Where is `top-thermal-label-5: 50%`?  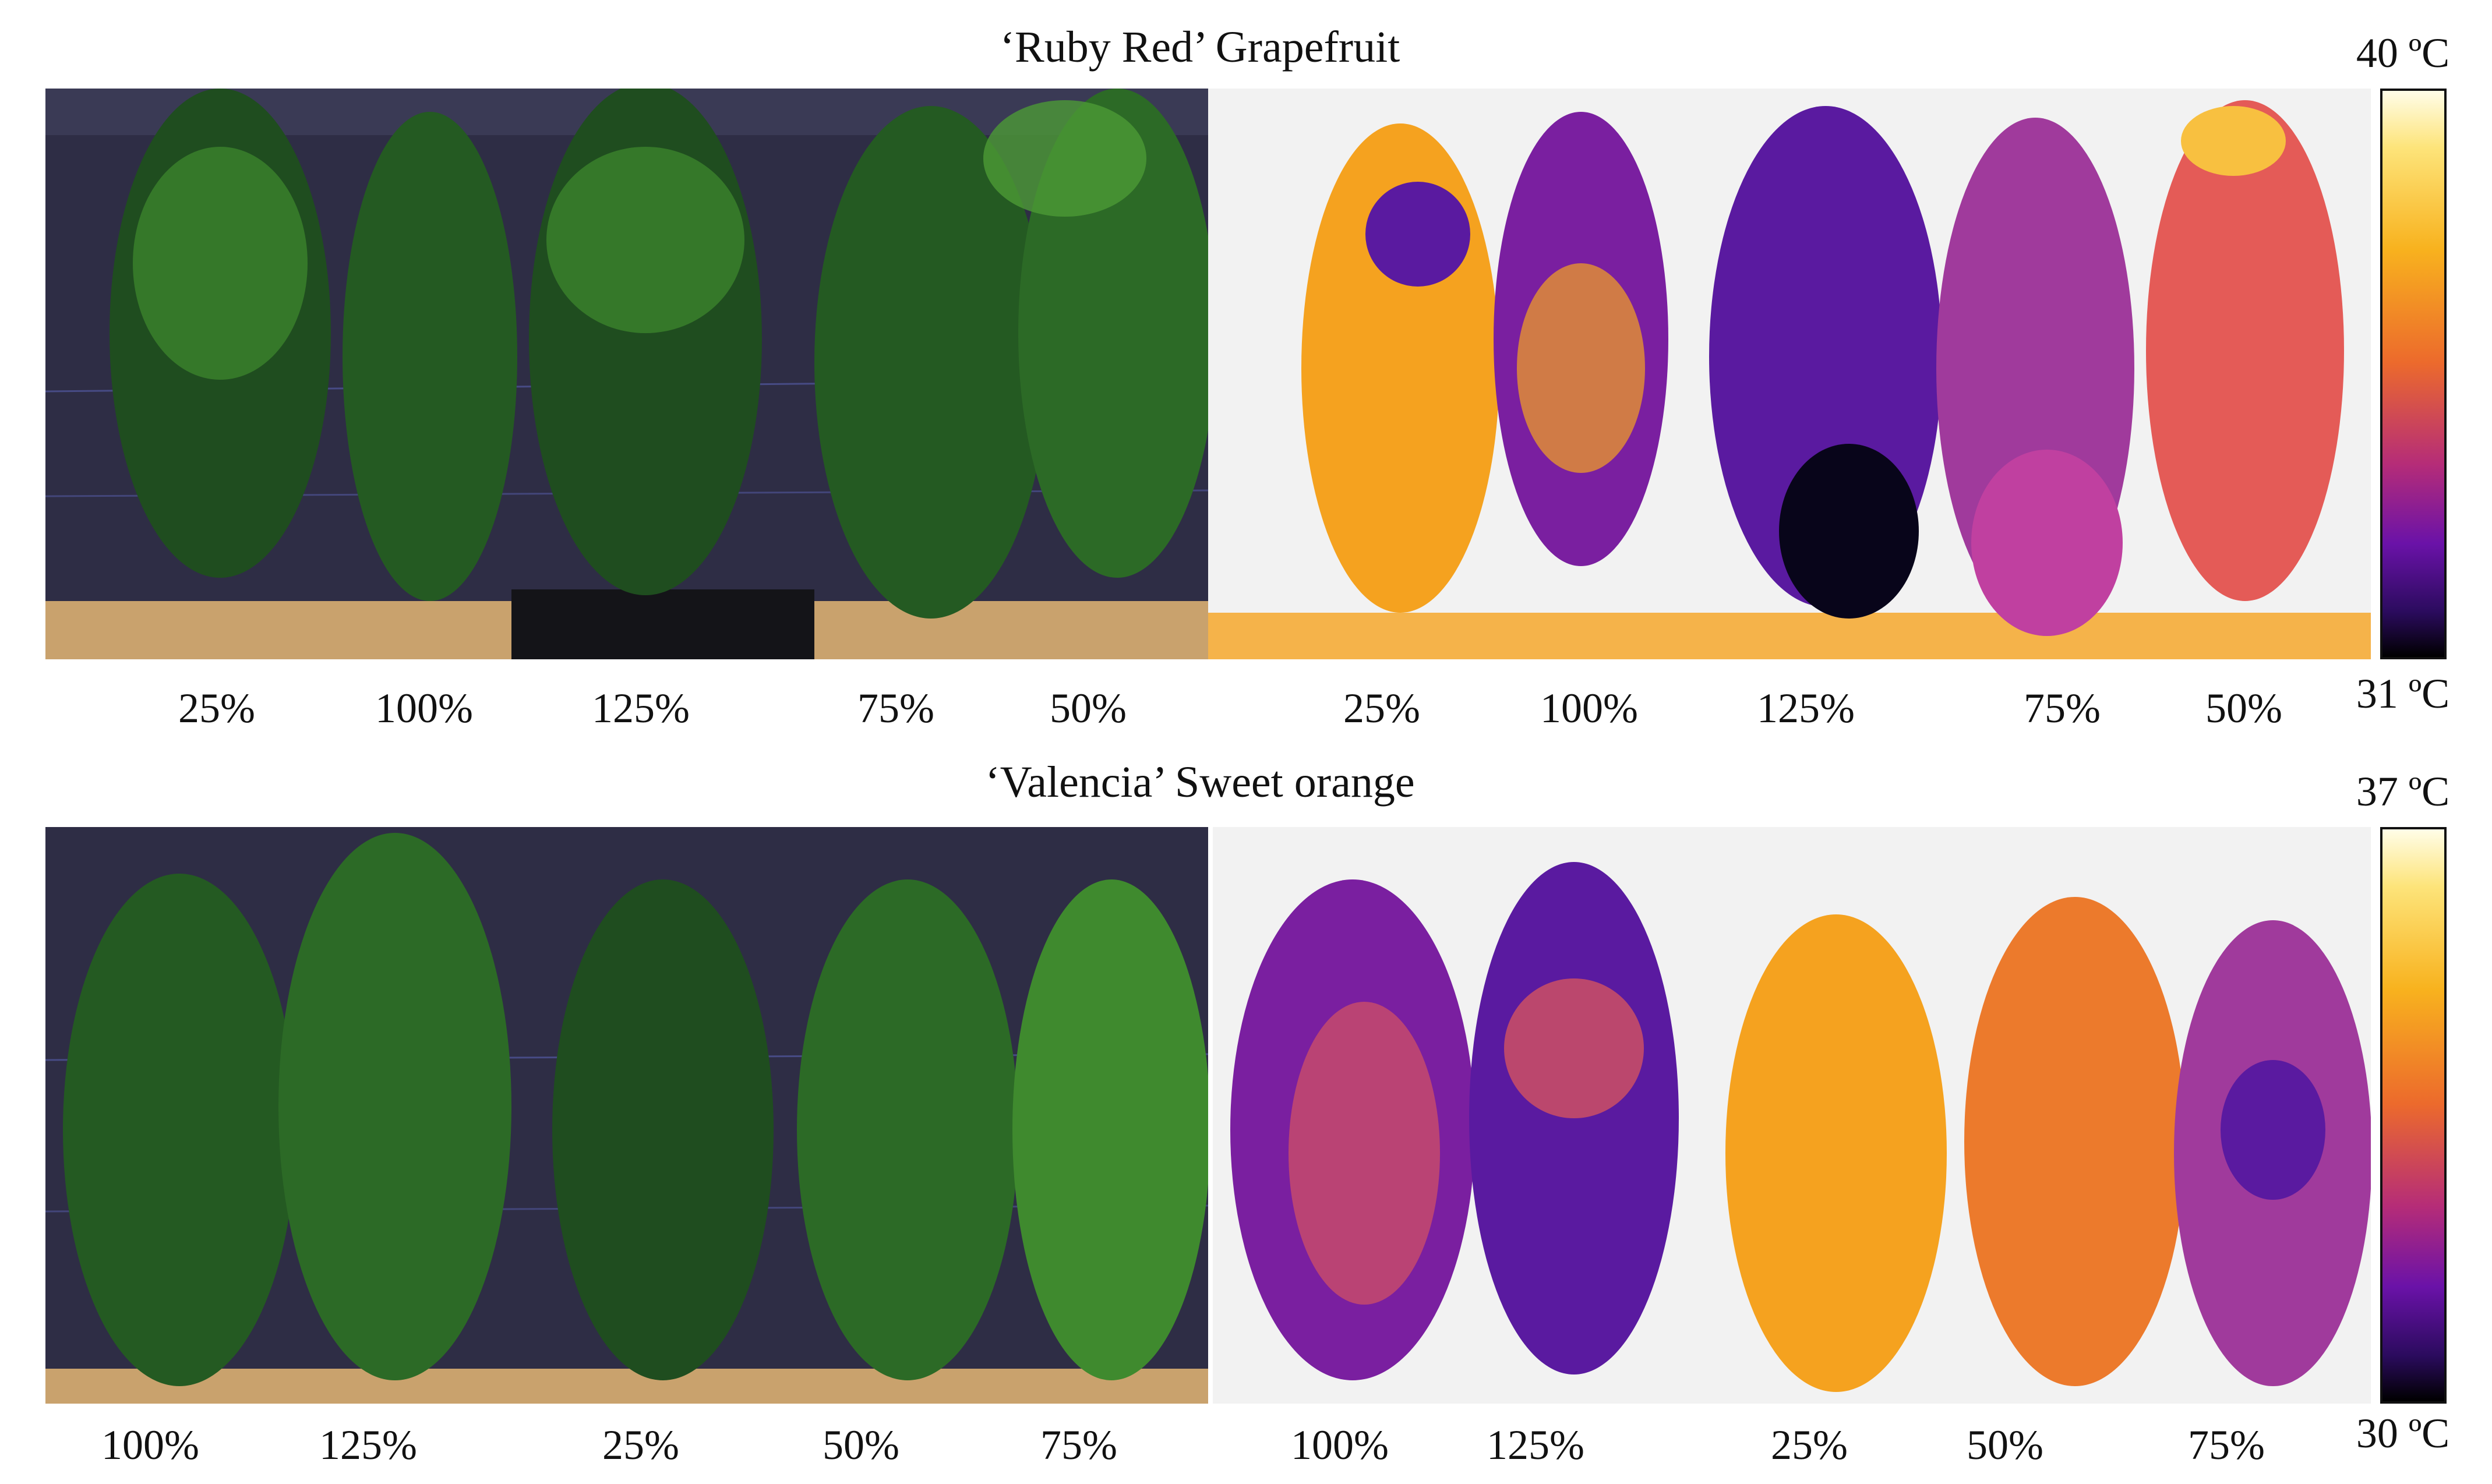
top-thermal-label-5: 50% is located at coordinates (2243, 709).